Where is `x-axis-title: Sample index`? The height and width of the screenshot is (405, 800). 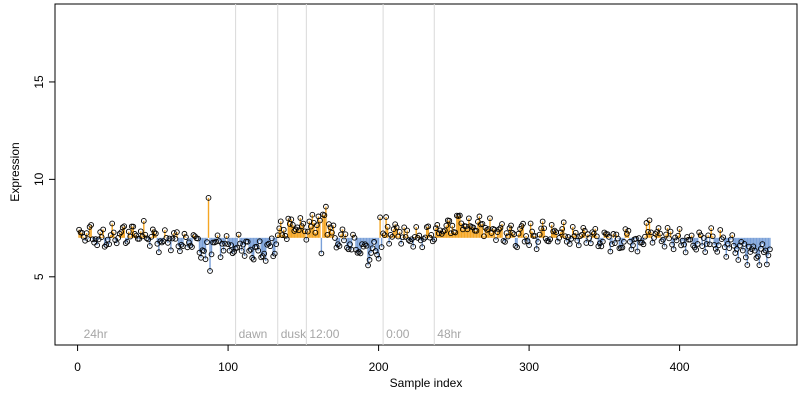 x-axis-title: Sample index is located at coordinates (426, 383).